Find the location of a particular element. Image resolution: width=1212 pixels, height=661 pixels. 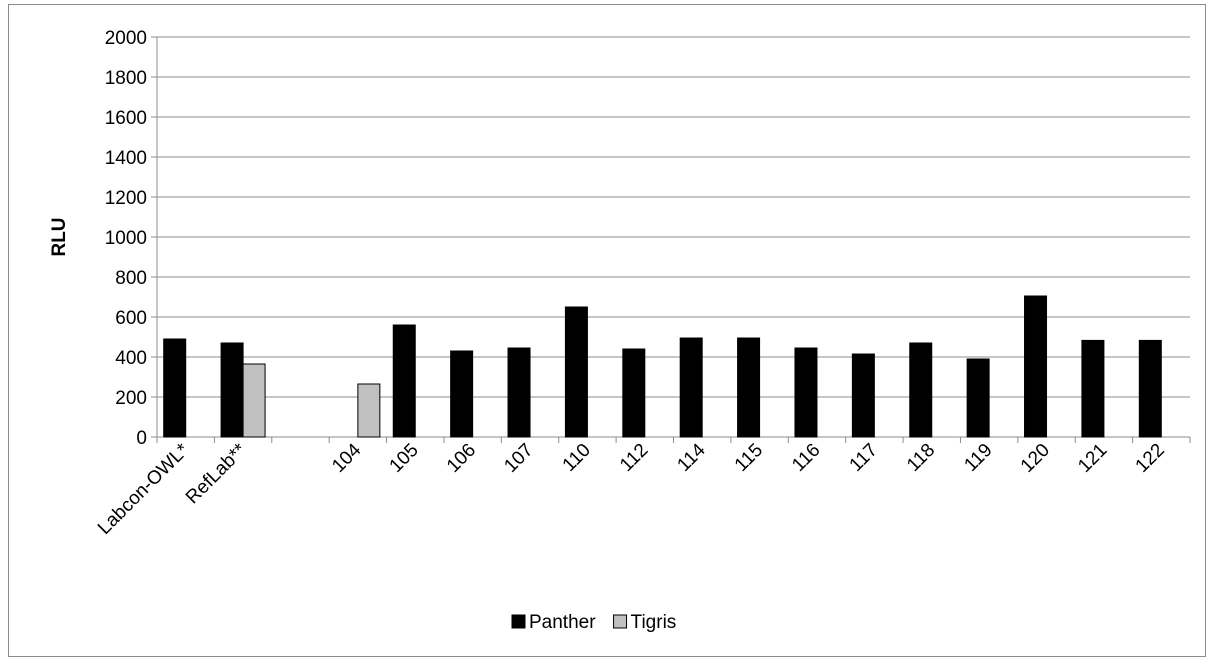

x-tick-label-112: 112 is located at coordinates (634, 458).